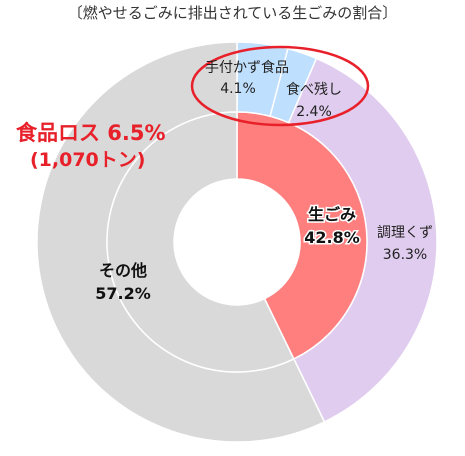  Describe the element at coordinates (332, 214) in the screenshot. I see `slice-label-food-waste: 生ごみ` at that location.